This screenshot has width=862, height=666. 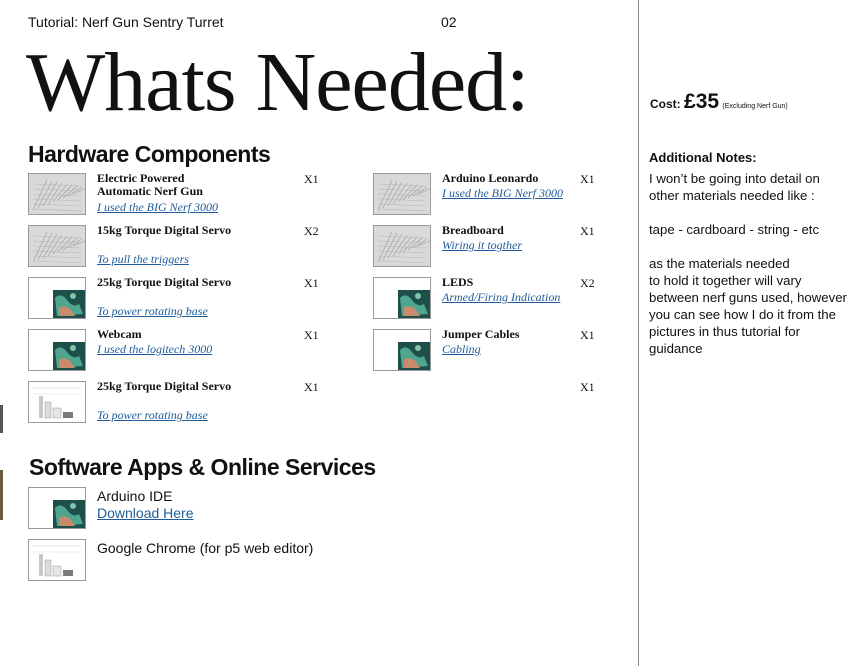 I want to click on cost-line: Cost: £35 (Excluding Nerf Gun), so click(x=719, y=102).